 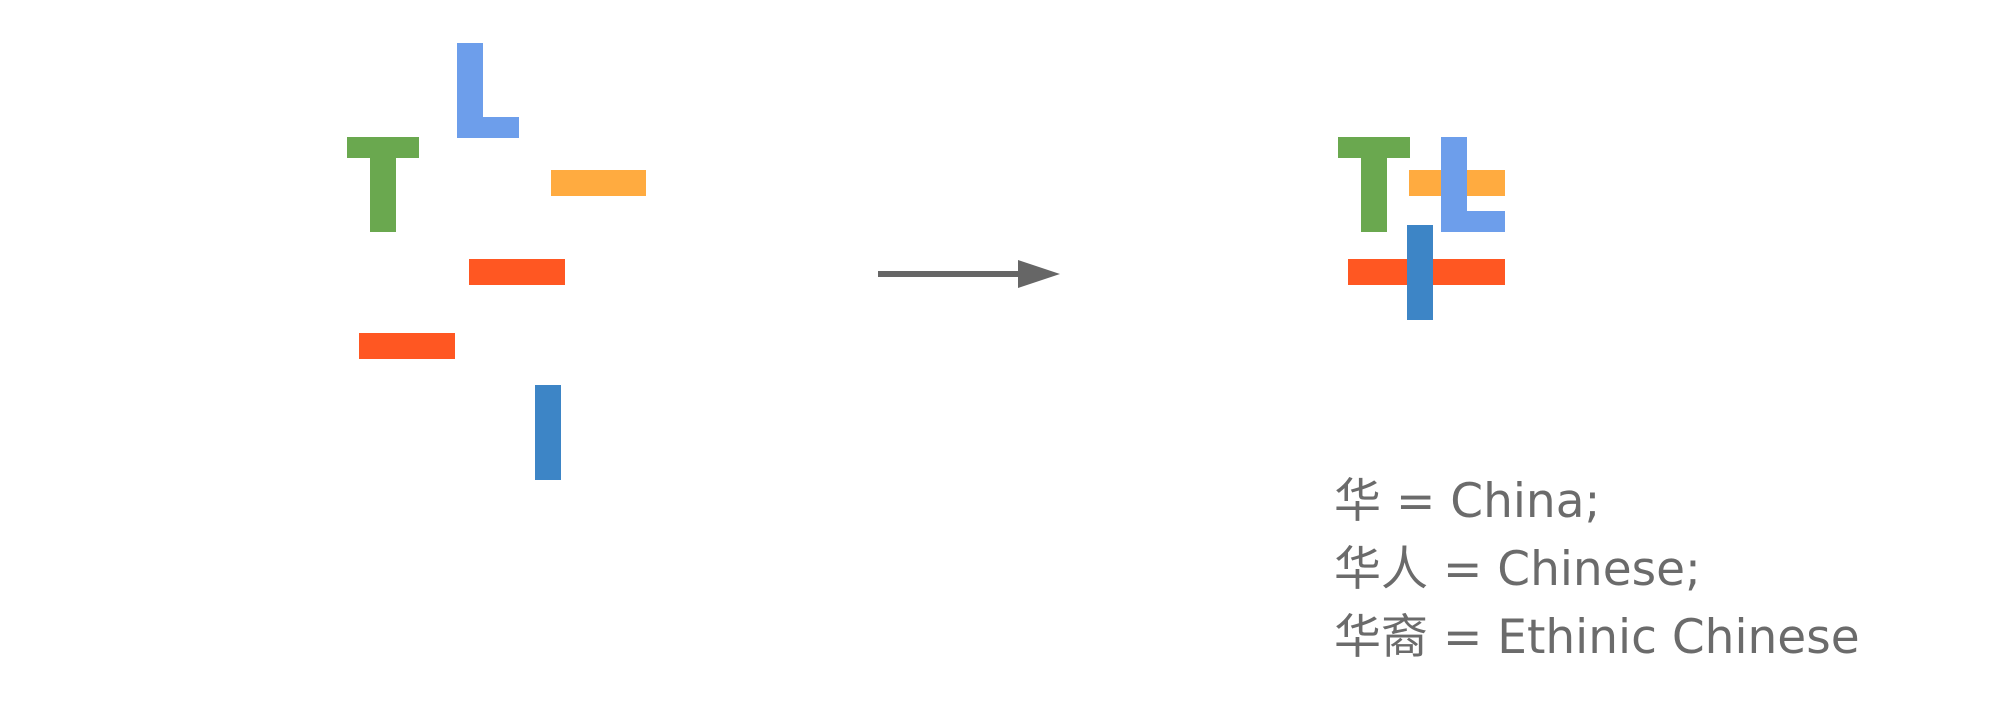 I want to click on orange-bar, so click(x=598, y=183).